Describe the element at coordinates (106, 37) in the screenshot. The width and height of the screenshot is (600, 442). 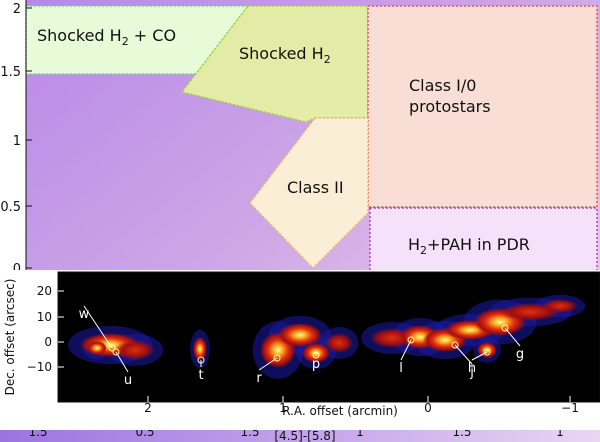
I see `label-shocked-h2-co: Shocked H2 + CO` at that location.